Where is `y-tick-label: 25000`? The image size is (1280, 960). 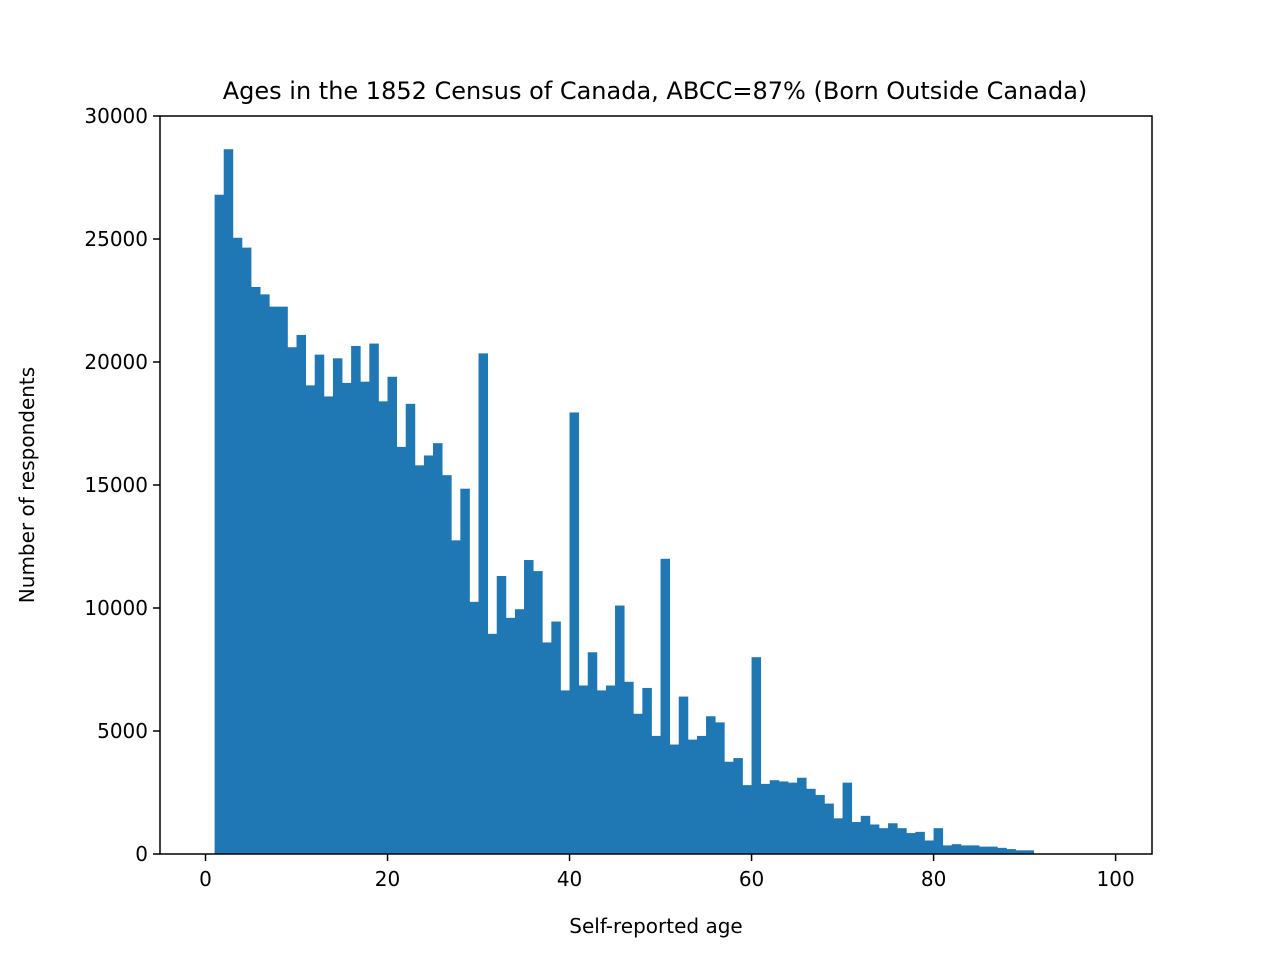 y-tick-label: 25000 is located at coordinates (116, 239).